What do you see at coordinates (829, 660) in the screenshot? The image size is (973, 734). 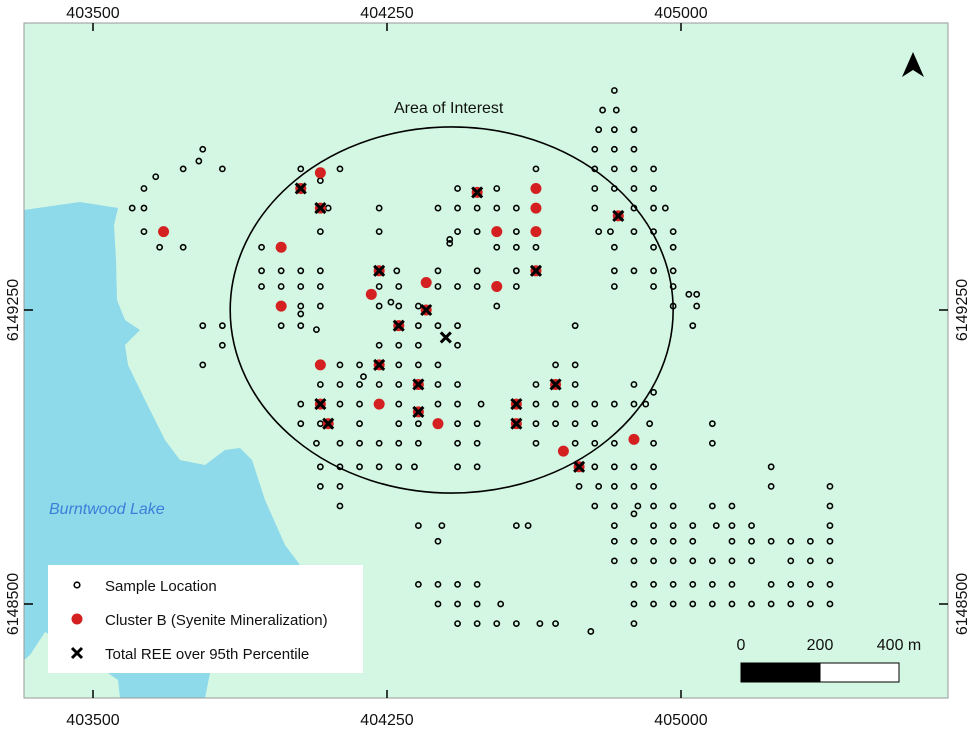 I see `scale-bar: 0 200 400 m` at bounding box center [829, 660].